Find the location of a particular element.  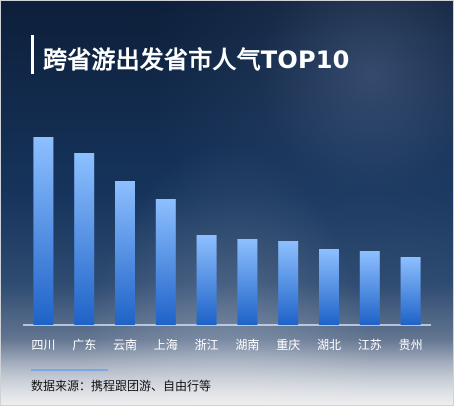

category-label-0: 四川 is located at coordinates (43, 345).